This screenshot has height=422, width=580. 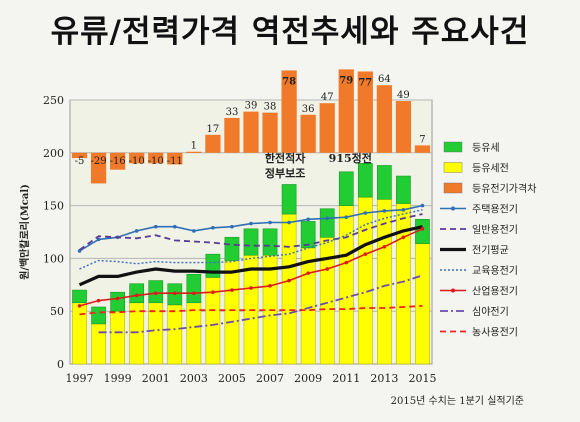 I want to click on x-tick-label: 2013, so click(x=384, y=378).